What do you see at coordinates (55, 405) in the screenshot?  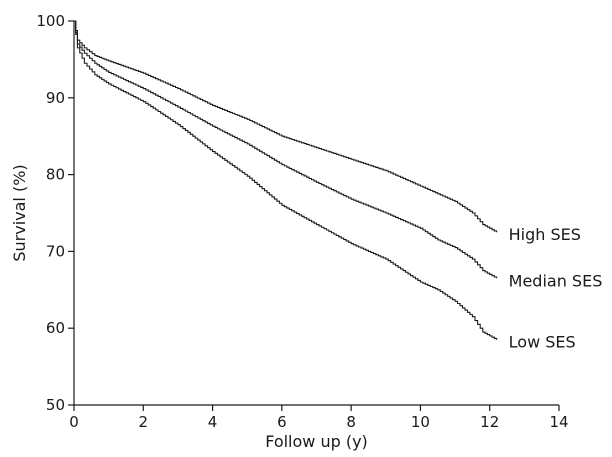 I see `y-tick-label: 50` at bounding box center [55, 405].